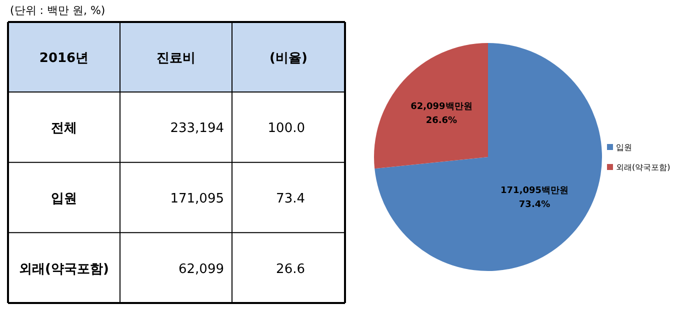  What do you see at coordinates (624, 147) in the screenshot?
I see `legend-label: 입원` at bounding box center [624, 147].